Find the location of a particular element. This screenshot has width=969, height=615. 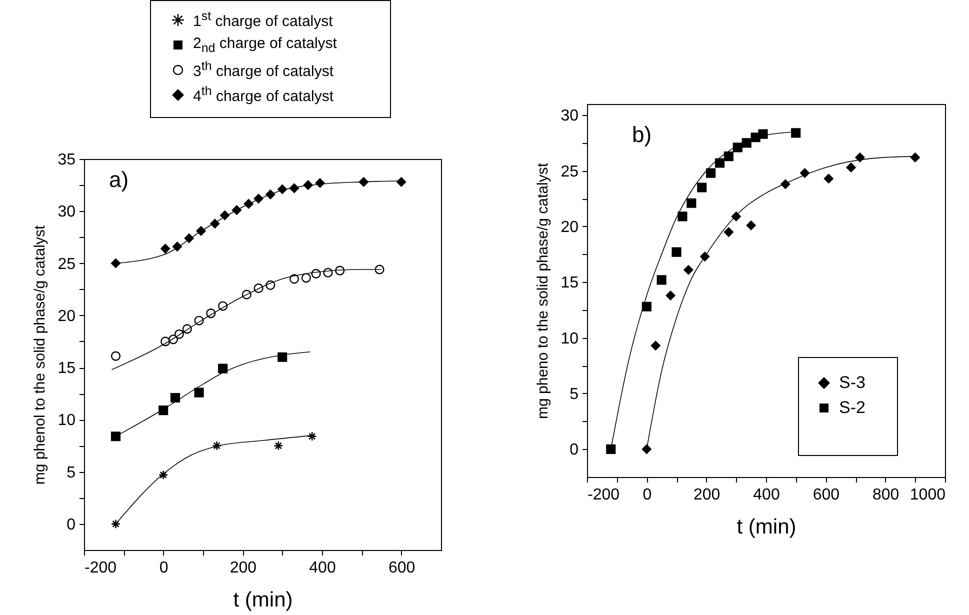

legend-label: 3$^{th}$ charge of catalyst is located at coordinates (263, 69).